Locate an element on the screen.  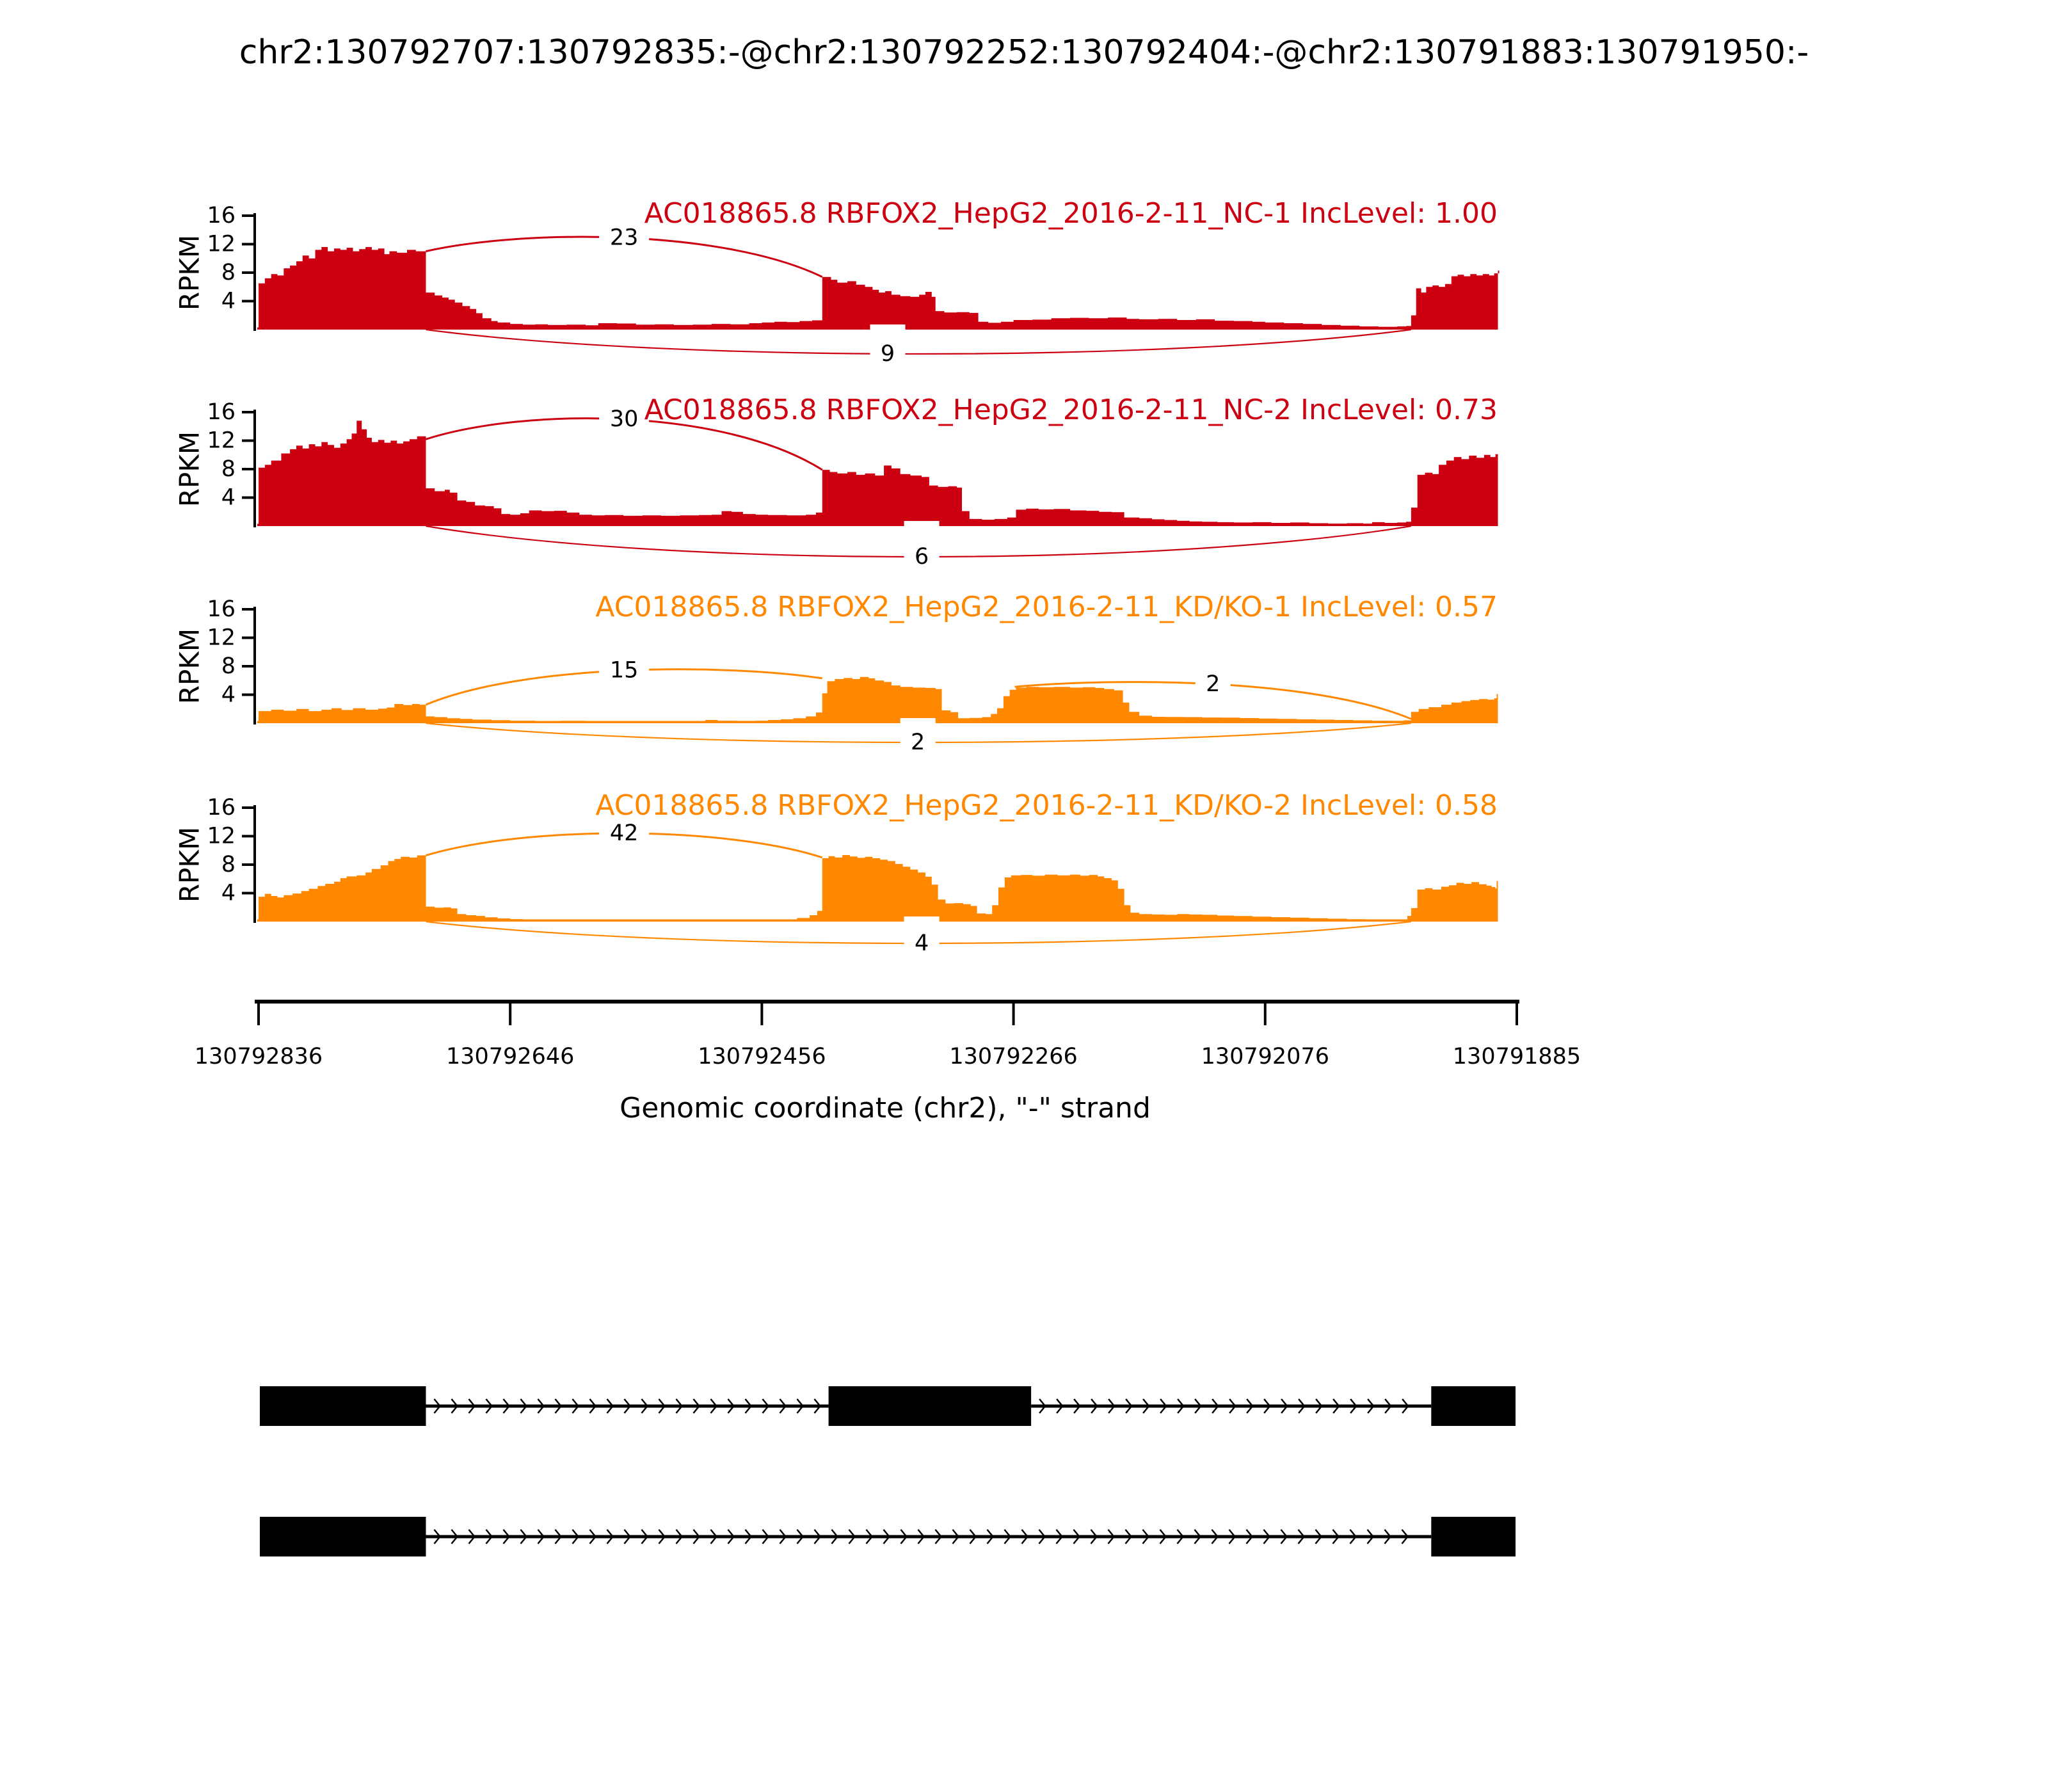
transcript-isoform-inclusion is located at coordinates (887, 1406).